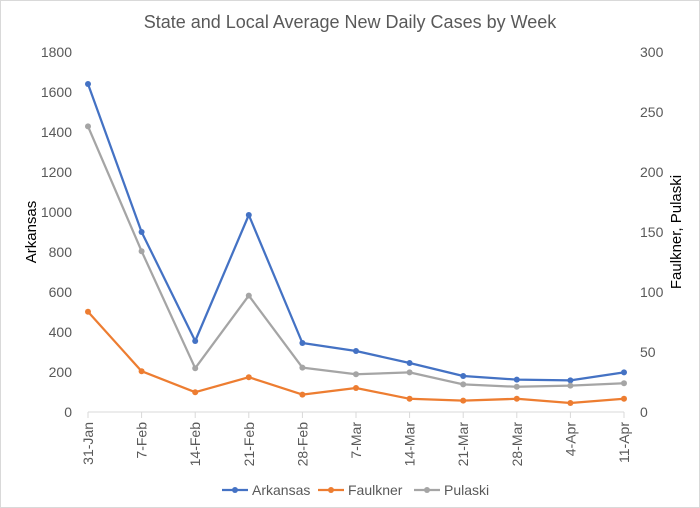 Image resolution: width=700 pixels, height=508 pixels. I want to click on left-axis-tick-label: 400, so click(61, 332).